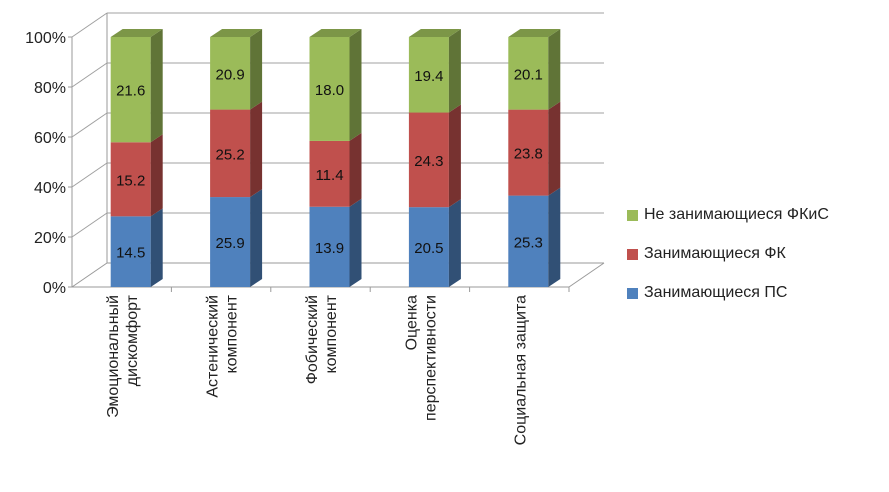 The height and width of the screenshot is (492, 889). Describe the element at coordinates (48, 163) in the screenshot. I see `y-axis-ticks: 0% 20% 40% 60% 80% 100%` at that location.